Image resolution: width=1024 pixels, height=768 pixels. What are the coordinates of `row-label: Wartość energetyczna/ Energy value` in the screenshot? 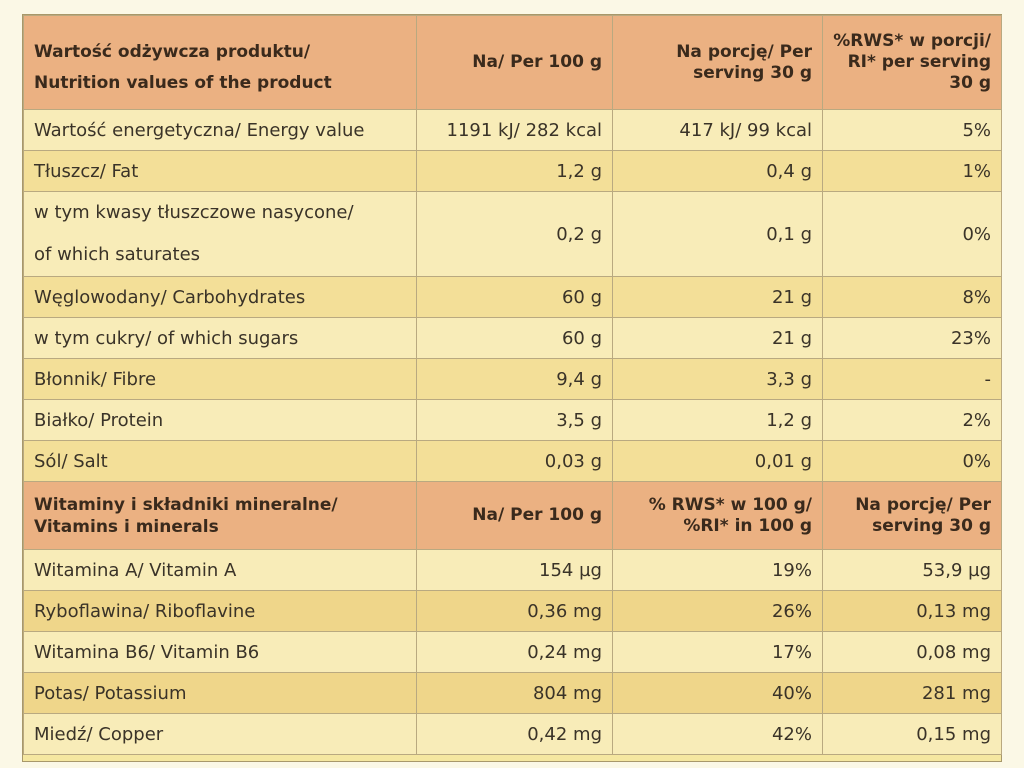 It's located at (220, 130).